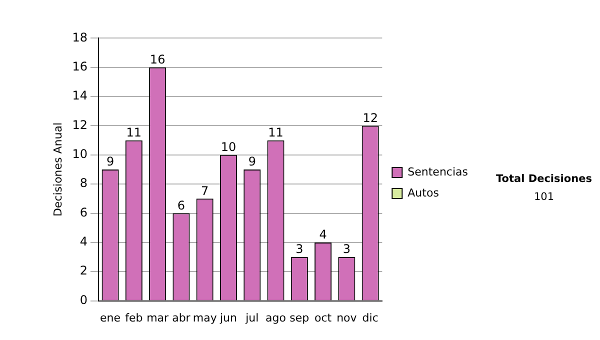  I want to click on x-tick-label: may, so click(205, 317).